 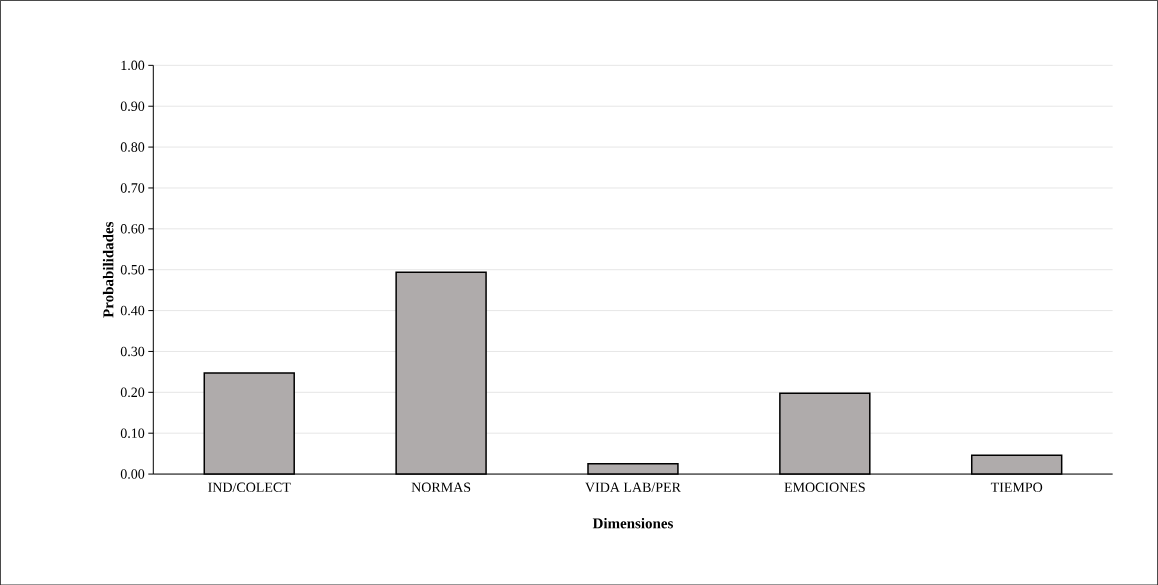 What do you see at coordinates (633, 487) in the screenshot?
I see `x-tick-label: VIDA LAB/PER` at bounding box center [633, 487].